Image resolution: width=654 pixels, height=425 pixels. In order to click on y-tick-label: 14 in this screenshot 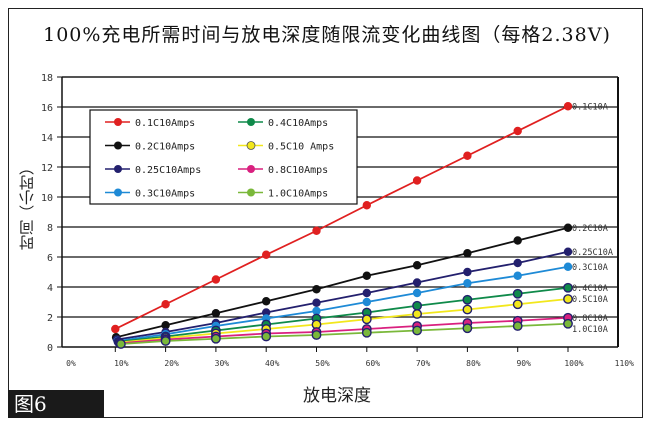, I will do `click(47, 138)`.